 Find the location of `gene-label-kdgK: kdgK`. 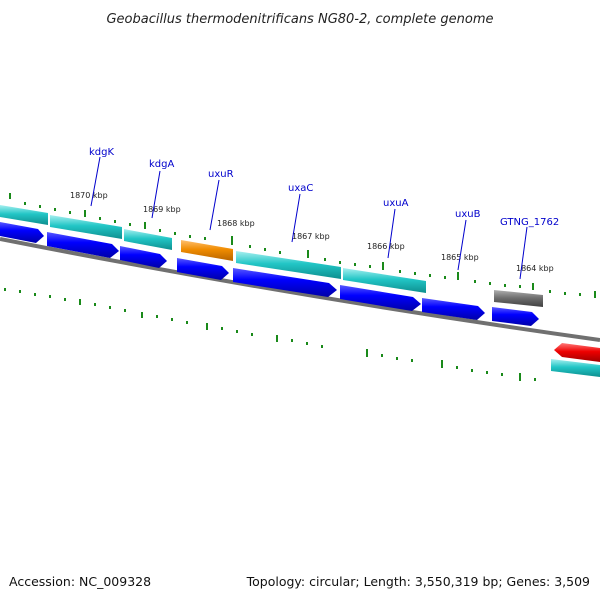

gene-label-kdgK: kdgK is located at coordinates (101, 152).